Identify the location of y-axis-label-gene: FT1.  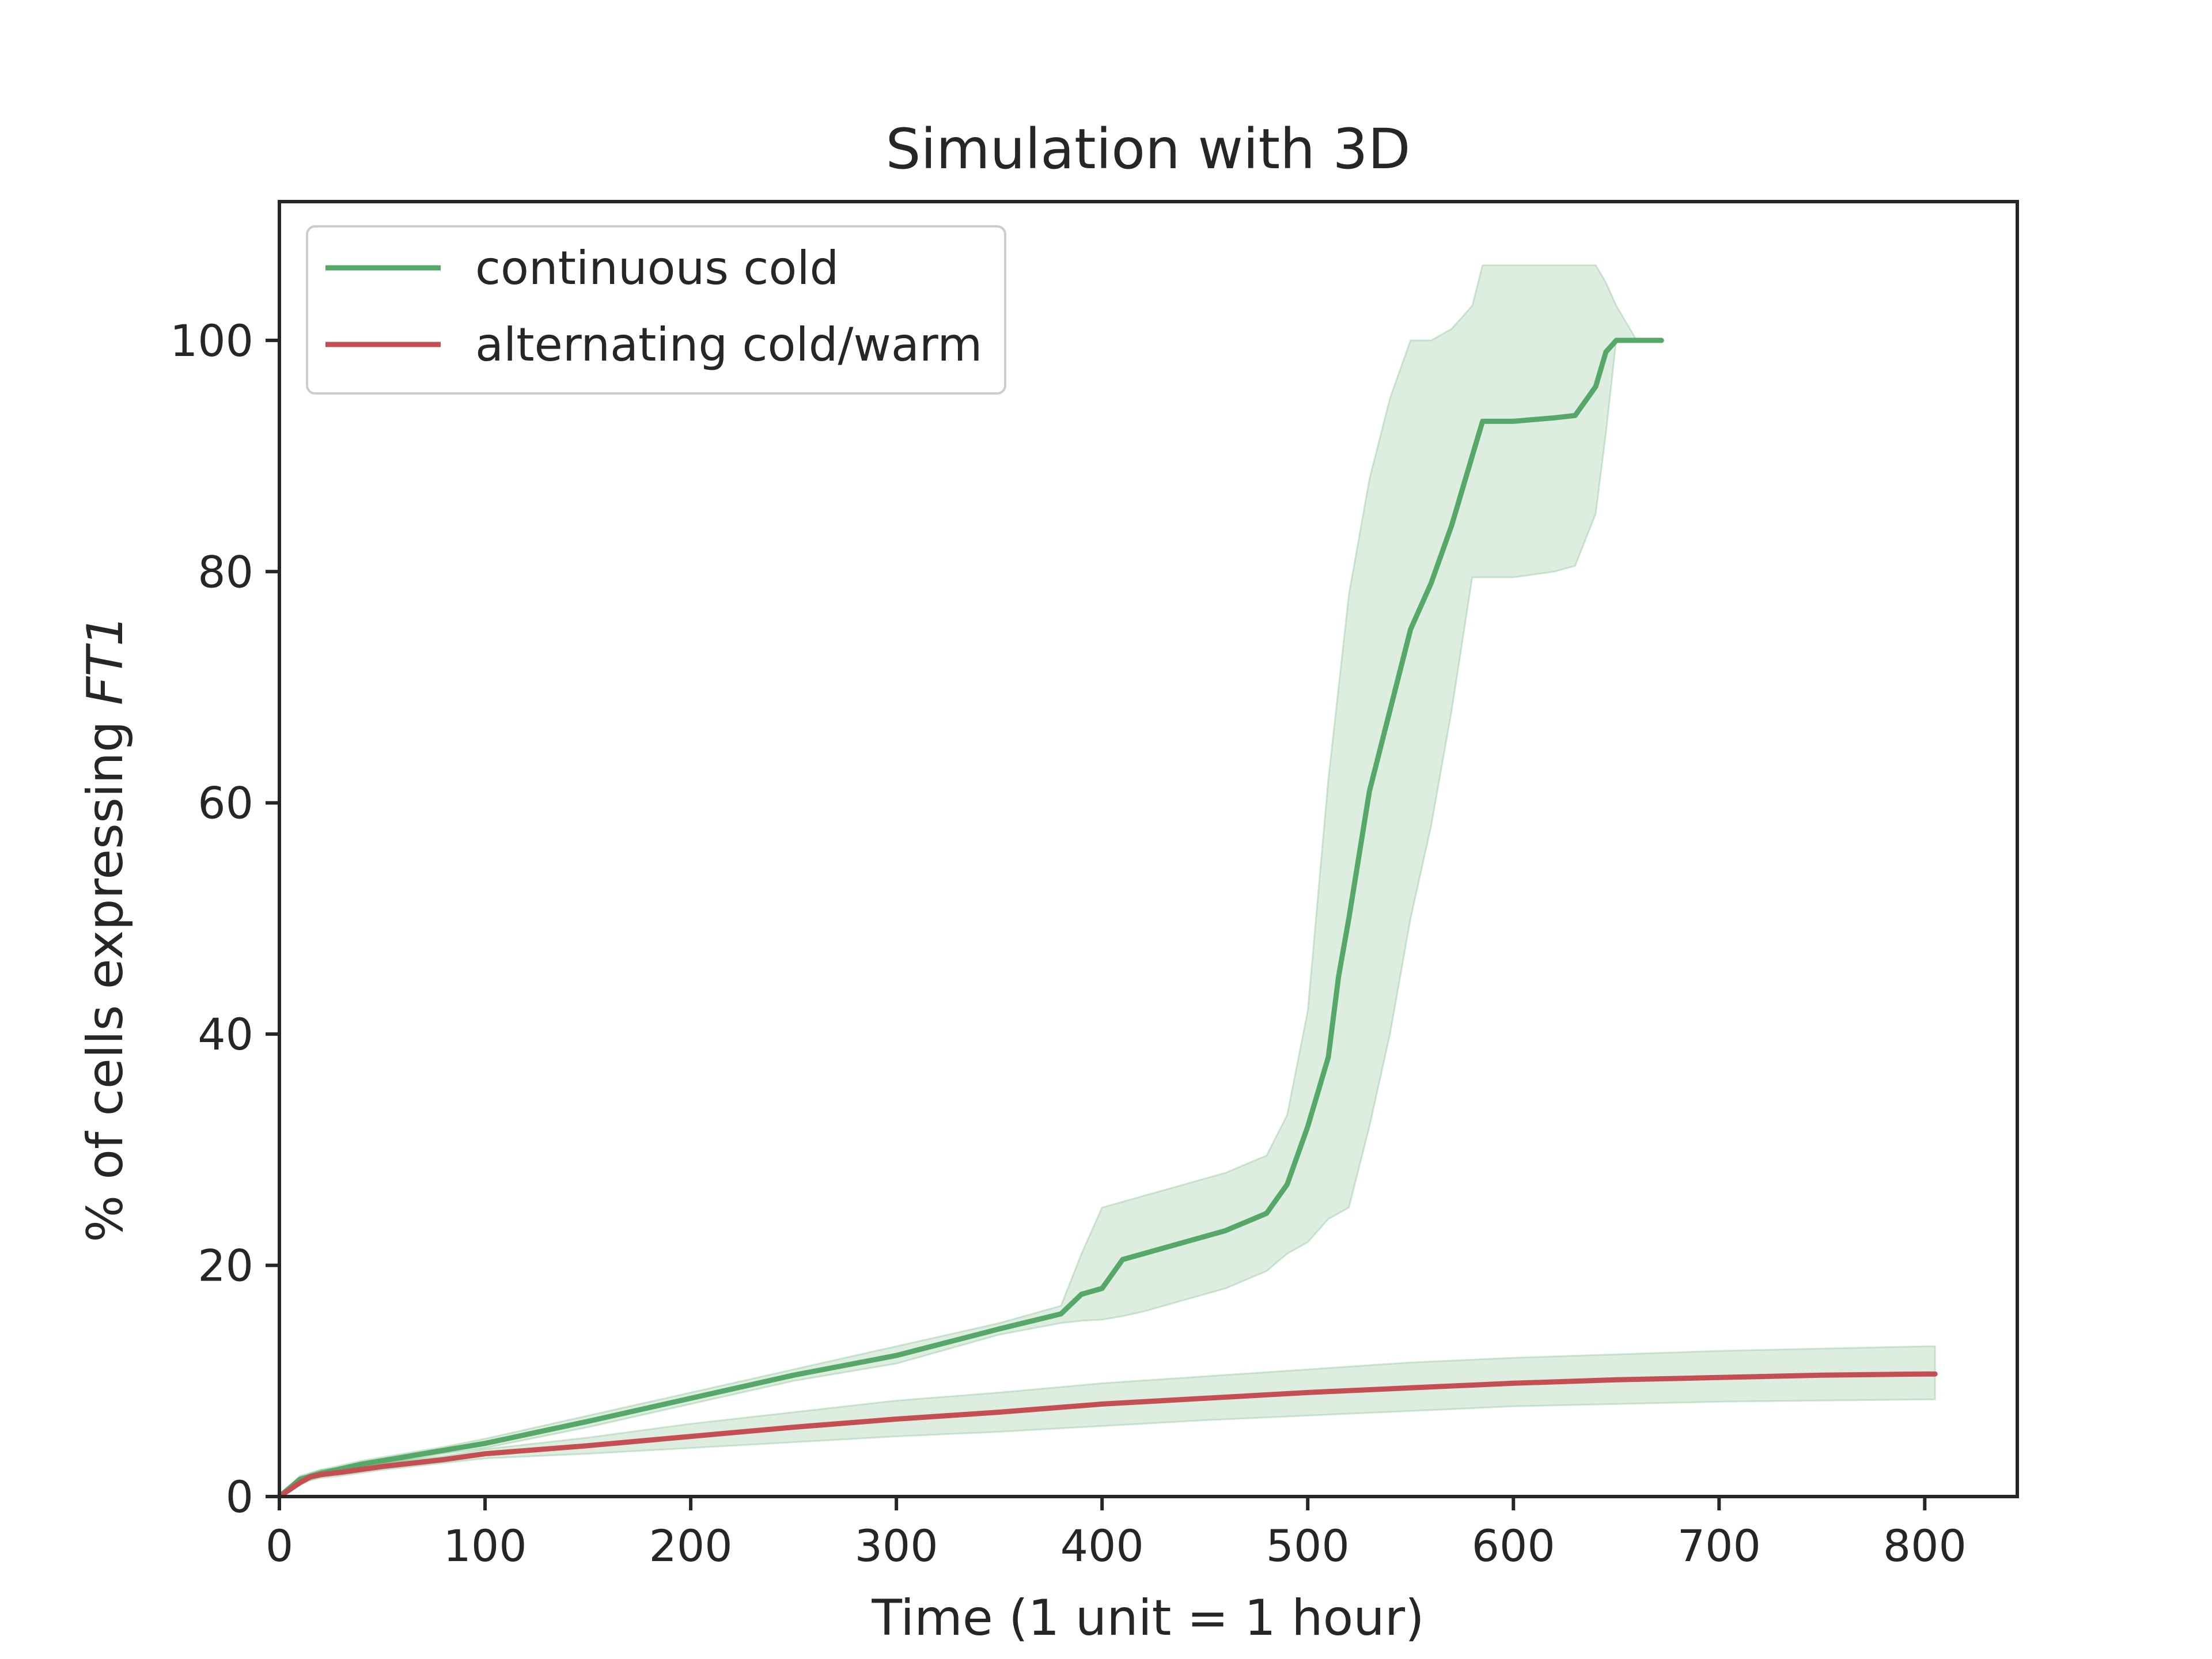
(105, 660).